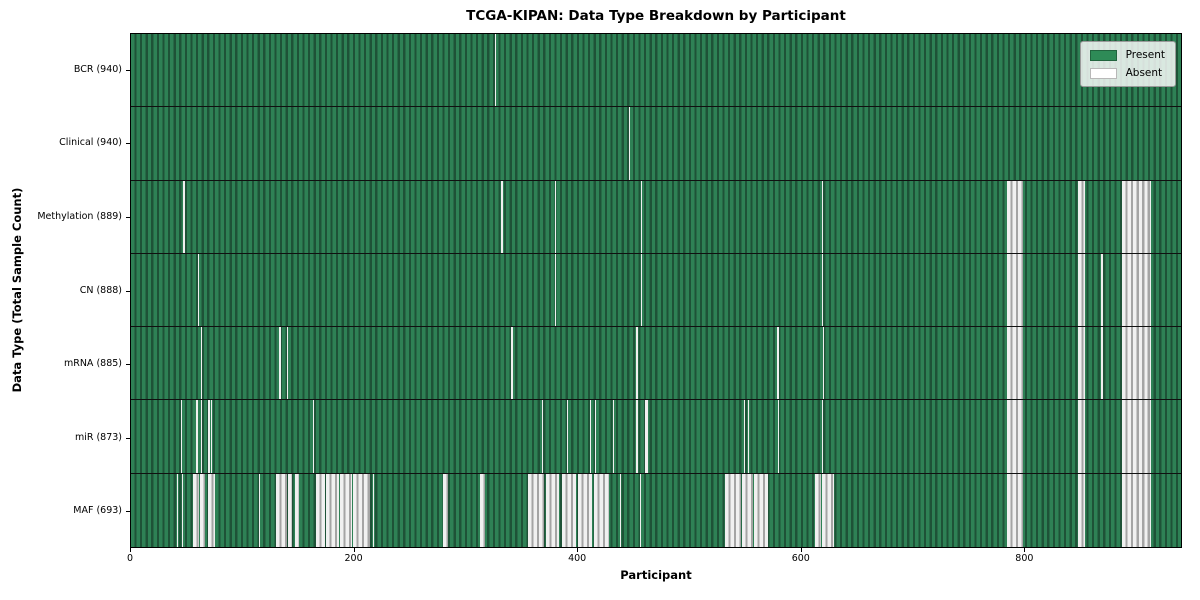 The width and height of the screenshot is (1200, 600). What do you see at coordinates (1103, 73) in the screenshot?
I see `absent-swatch` at bounding box center [1103, 73].